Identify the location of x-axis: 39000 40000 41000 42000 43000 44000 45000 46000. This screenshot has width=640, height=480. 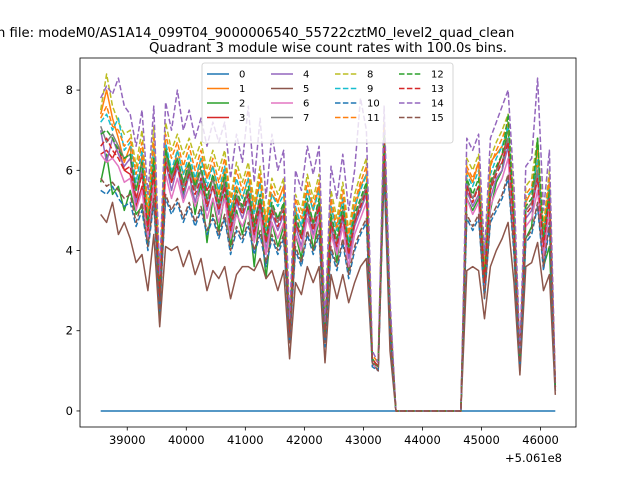
(334, 437).